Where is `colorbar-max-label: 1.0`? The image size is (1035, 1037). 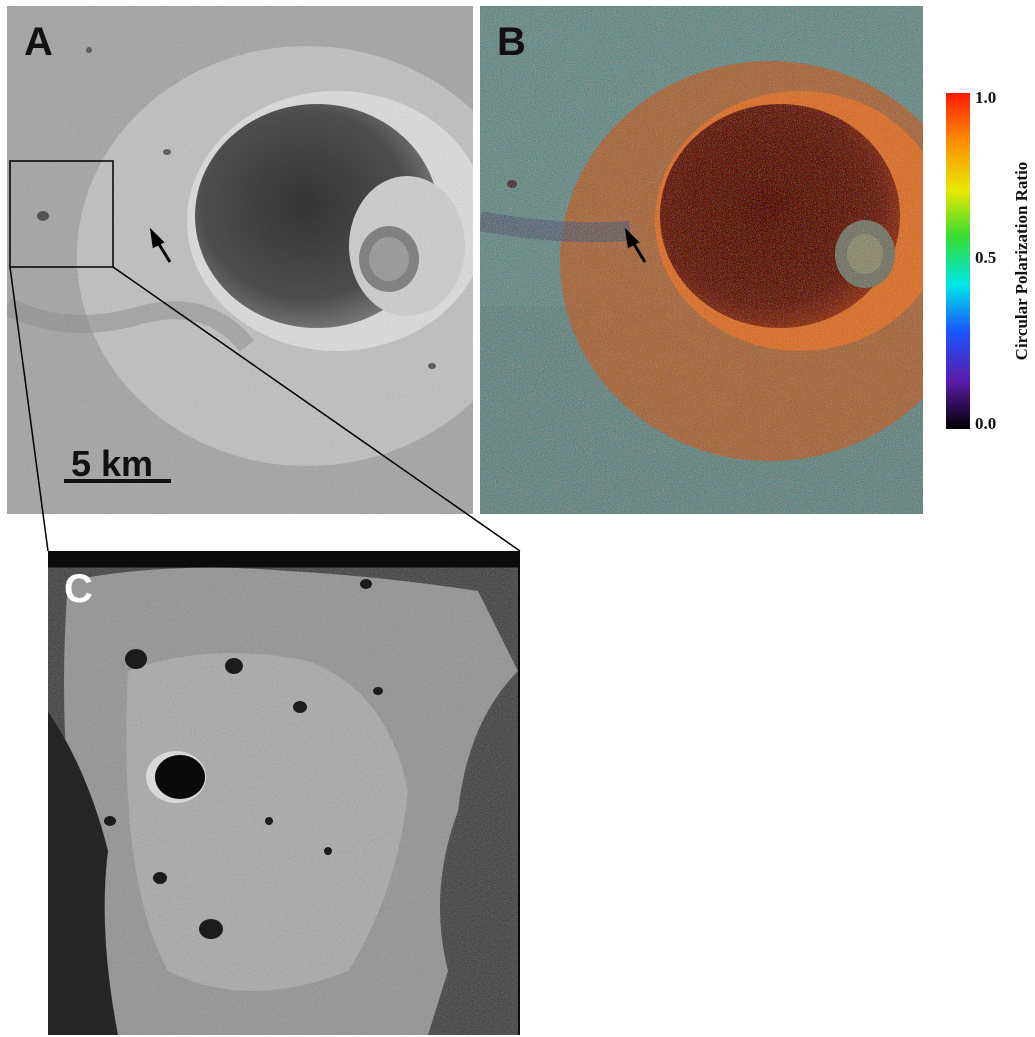
colorbar-max-label: 1.0 is located at coordinates (986, 97).